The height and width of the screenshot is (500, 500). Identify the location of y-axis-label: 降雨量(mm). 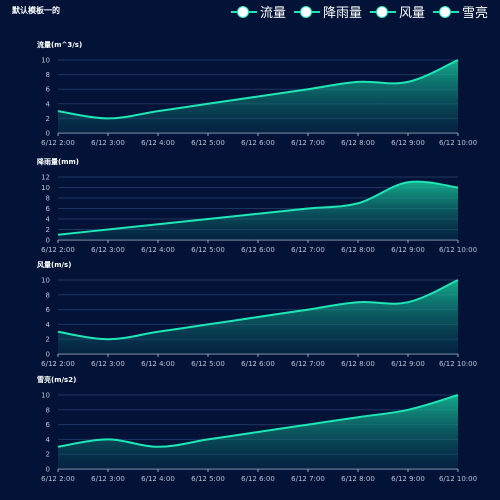
(58, 161).